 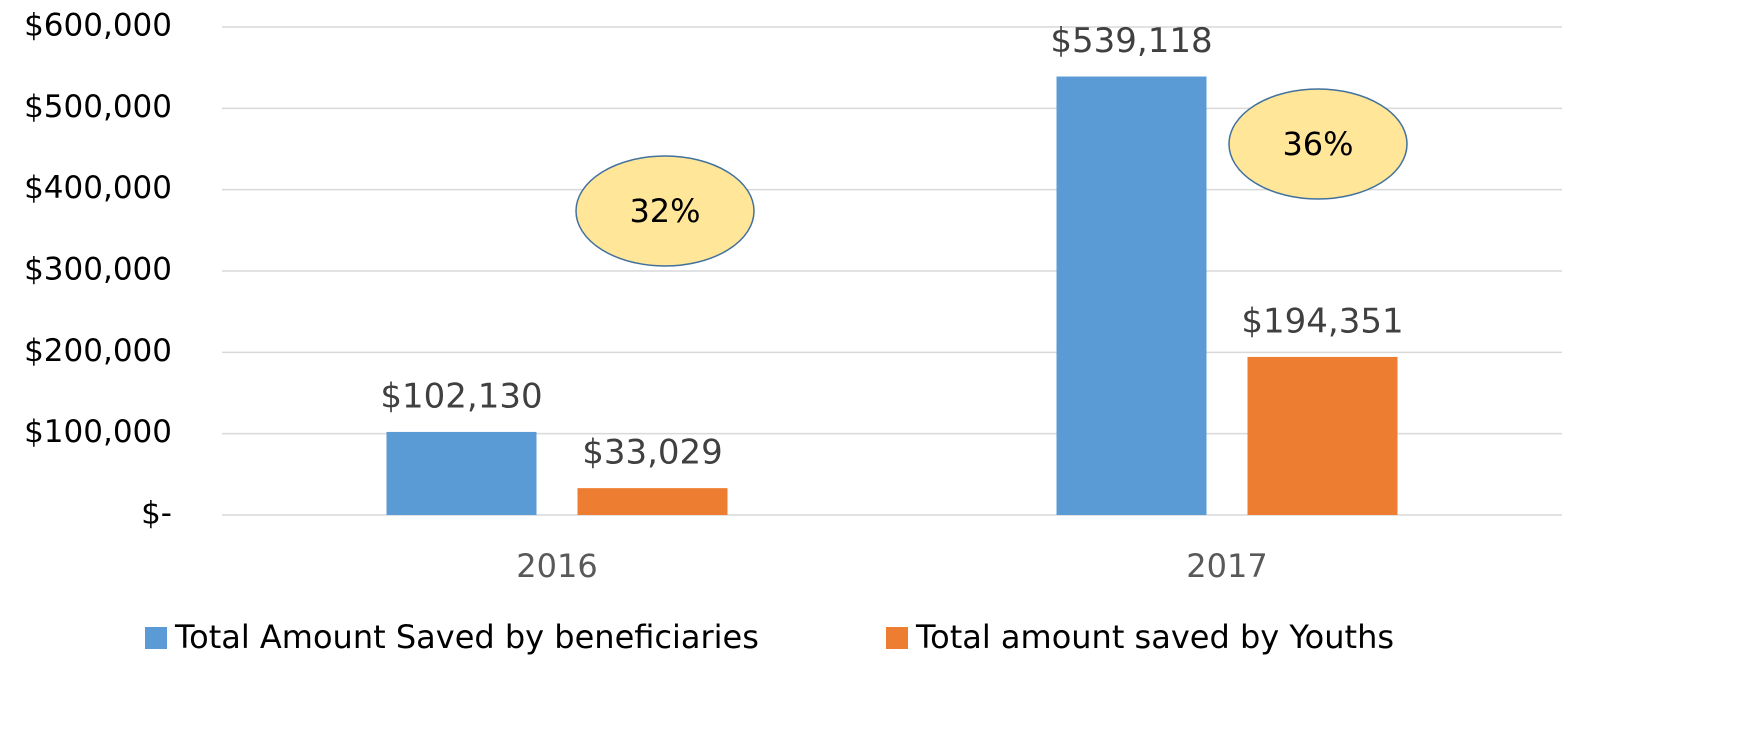 What do you see at coordinates (652, 453) in the screenshot?
I see `value-label: $33,029` at bounding box center [652, 453].